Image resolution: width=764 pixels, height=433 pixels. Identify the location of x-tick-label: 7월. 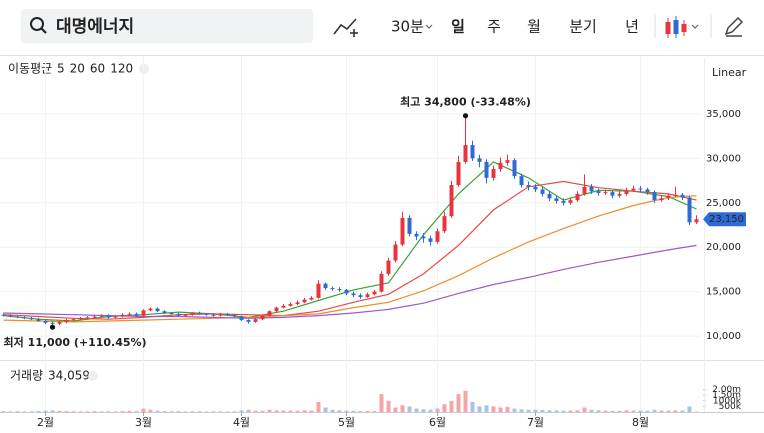
(535, 422).